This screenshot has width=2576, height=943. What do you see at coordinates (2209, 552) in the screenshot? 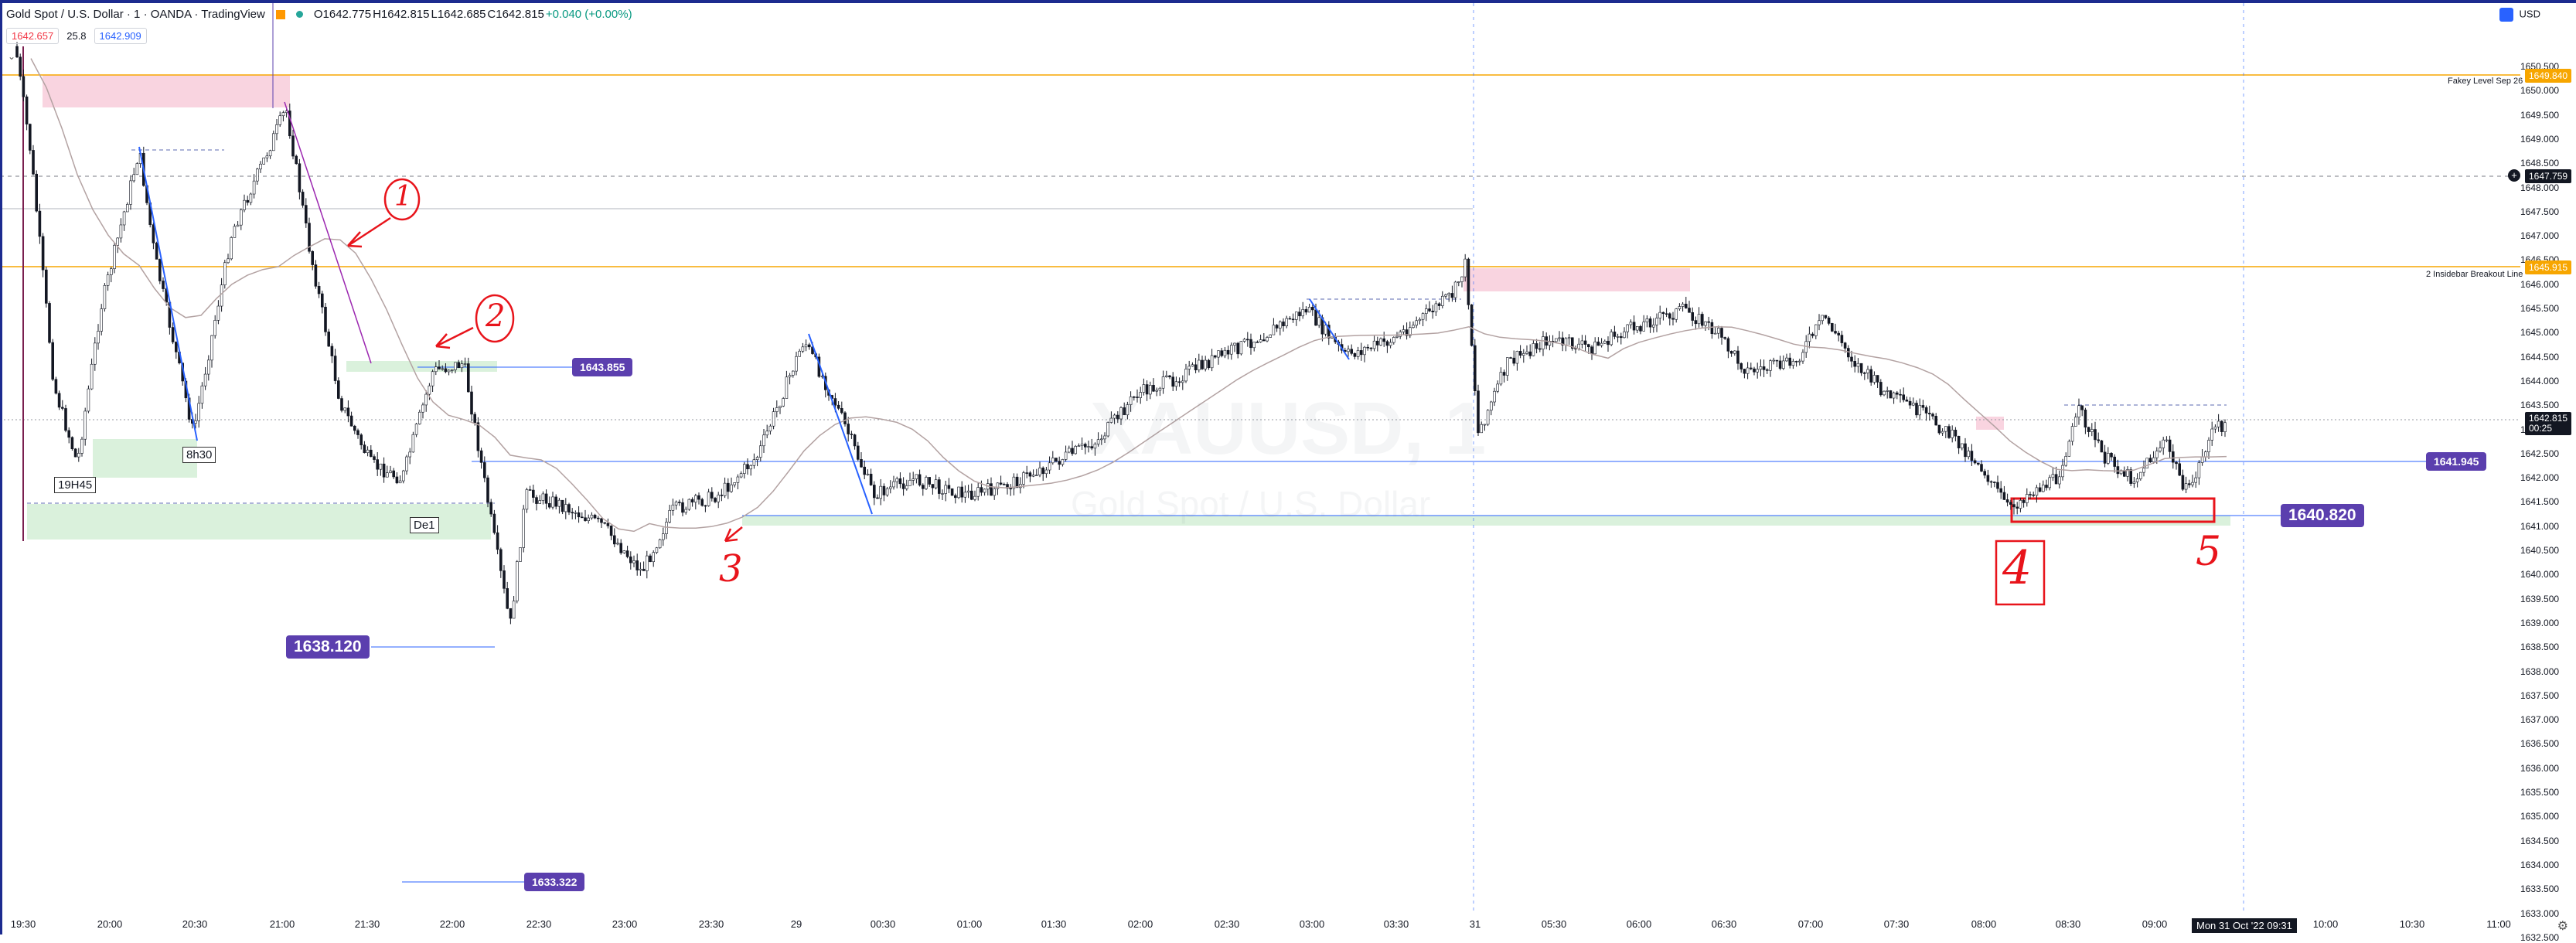
I see `annotation-number-5: 5` at bounding box center [2209, 552].